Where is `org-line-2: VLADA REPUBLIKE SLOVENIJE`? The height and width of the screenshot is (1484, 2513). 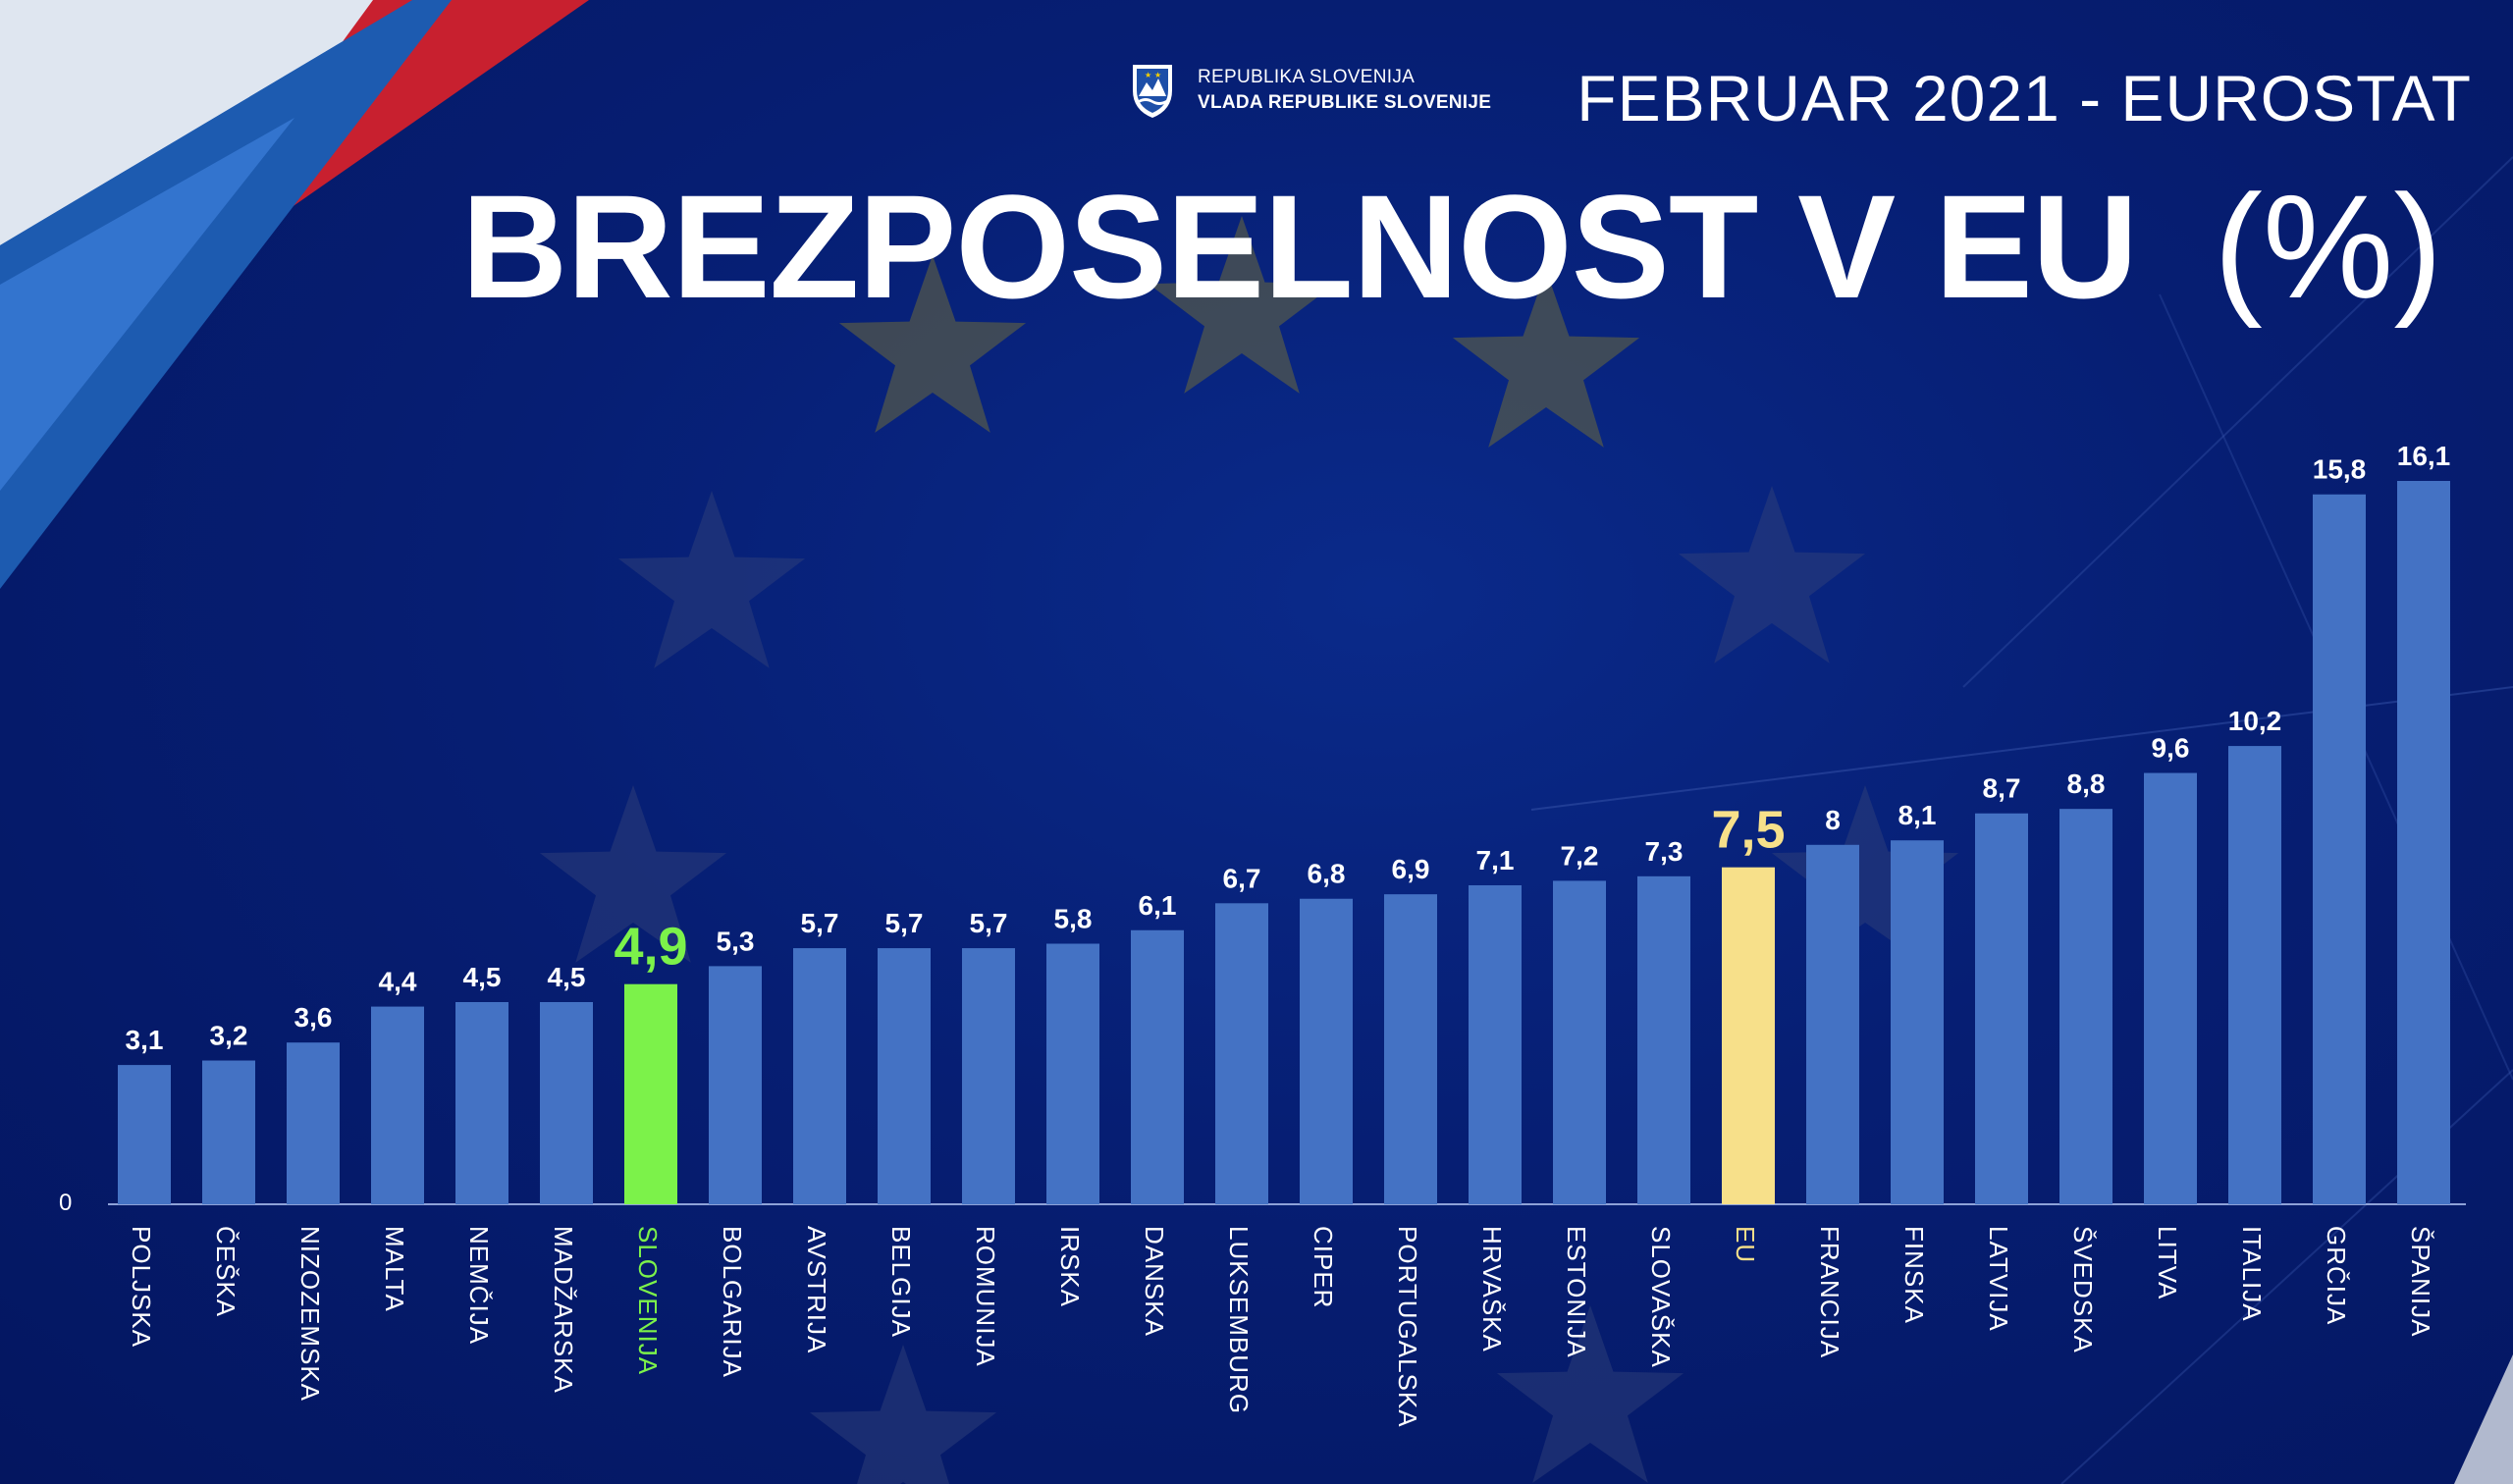 org-line-2: VLADA REPUBLIKE SLOVENIJE is located at coordinates (1345, 103).